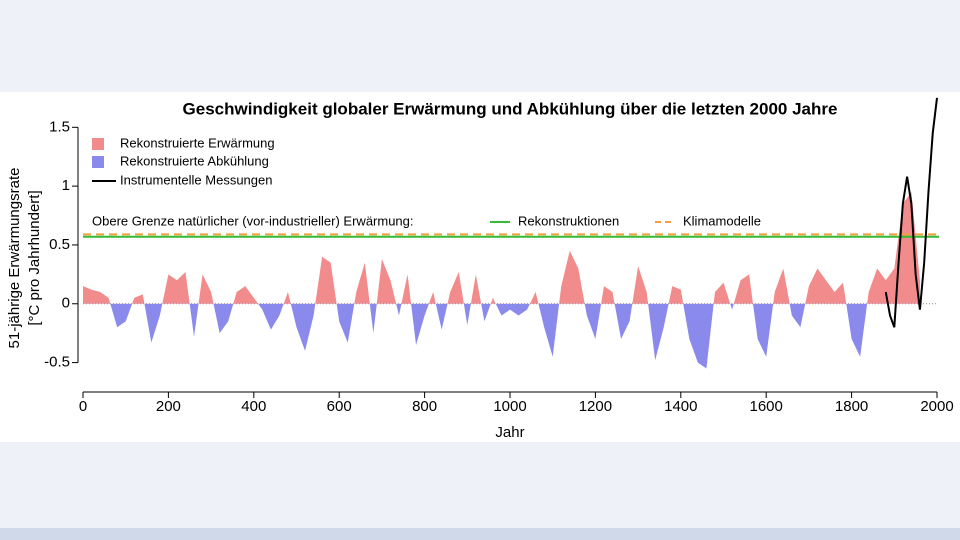 This screenshot has width=960, height=540. I want to click on x-axis-label: Jahr, so click(509, 432).